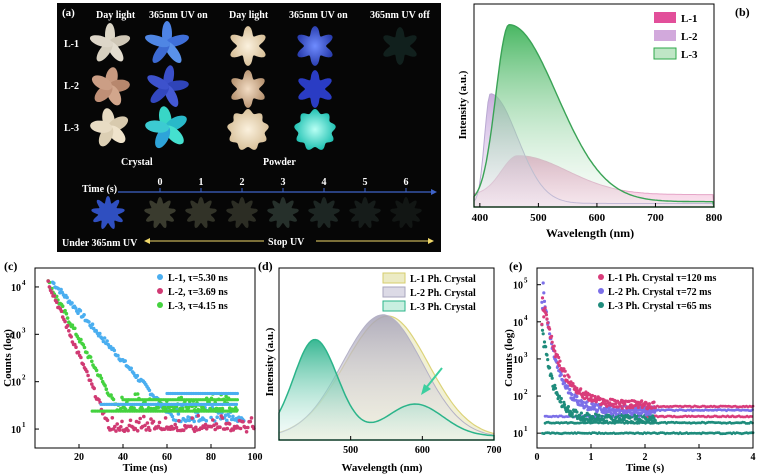 The width and height of the screenshot is (759, 476). Describe the element at coordinates (108, 212) in the screenshot. I see `afterglow-star-uv` at that location.